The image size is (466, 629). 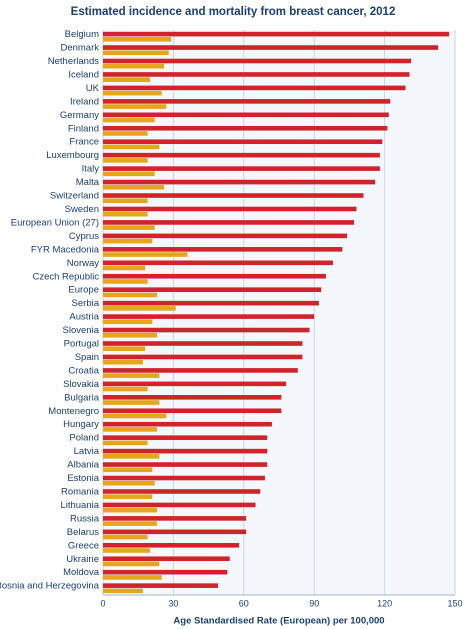 What do you see at coordinates (81, 384) in the screenshot?
I see `y-tick-label: Slovakia` at bounding box center [81, 384].